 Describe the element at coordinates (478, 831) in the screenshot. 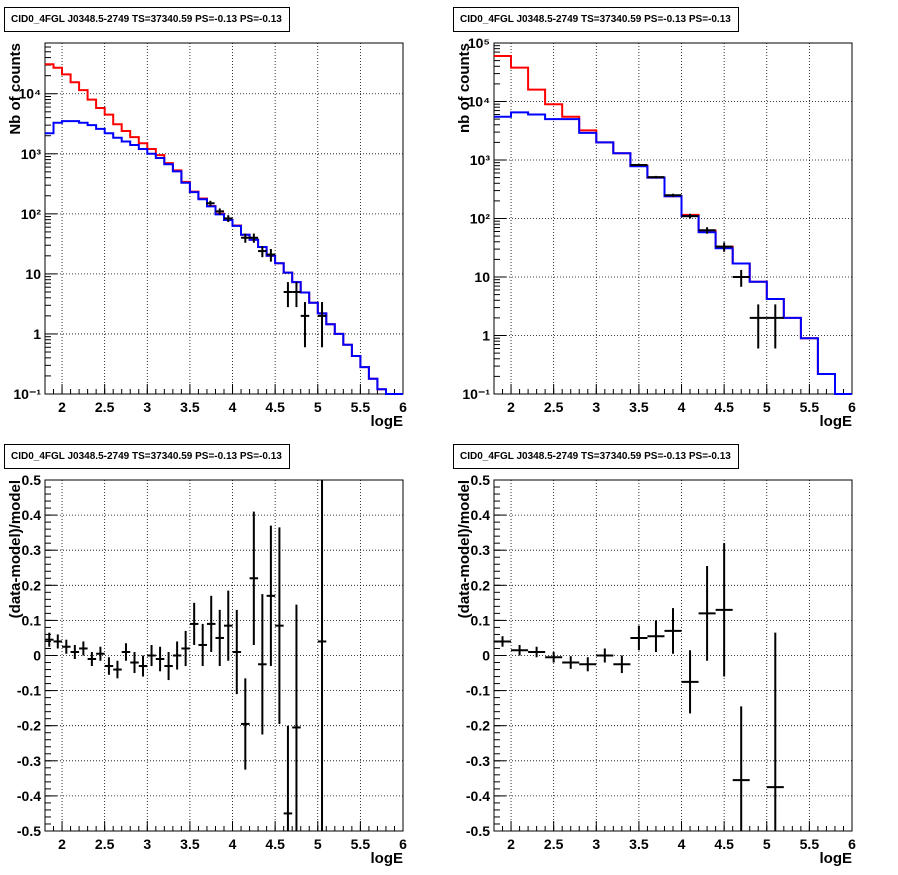

I see `y-tick-label: -0.5` at that location.